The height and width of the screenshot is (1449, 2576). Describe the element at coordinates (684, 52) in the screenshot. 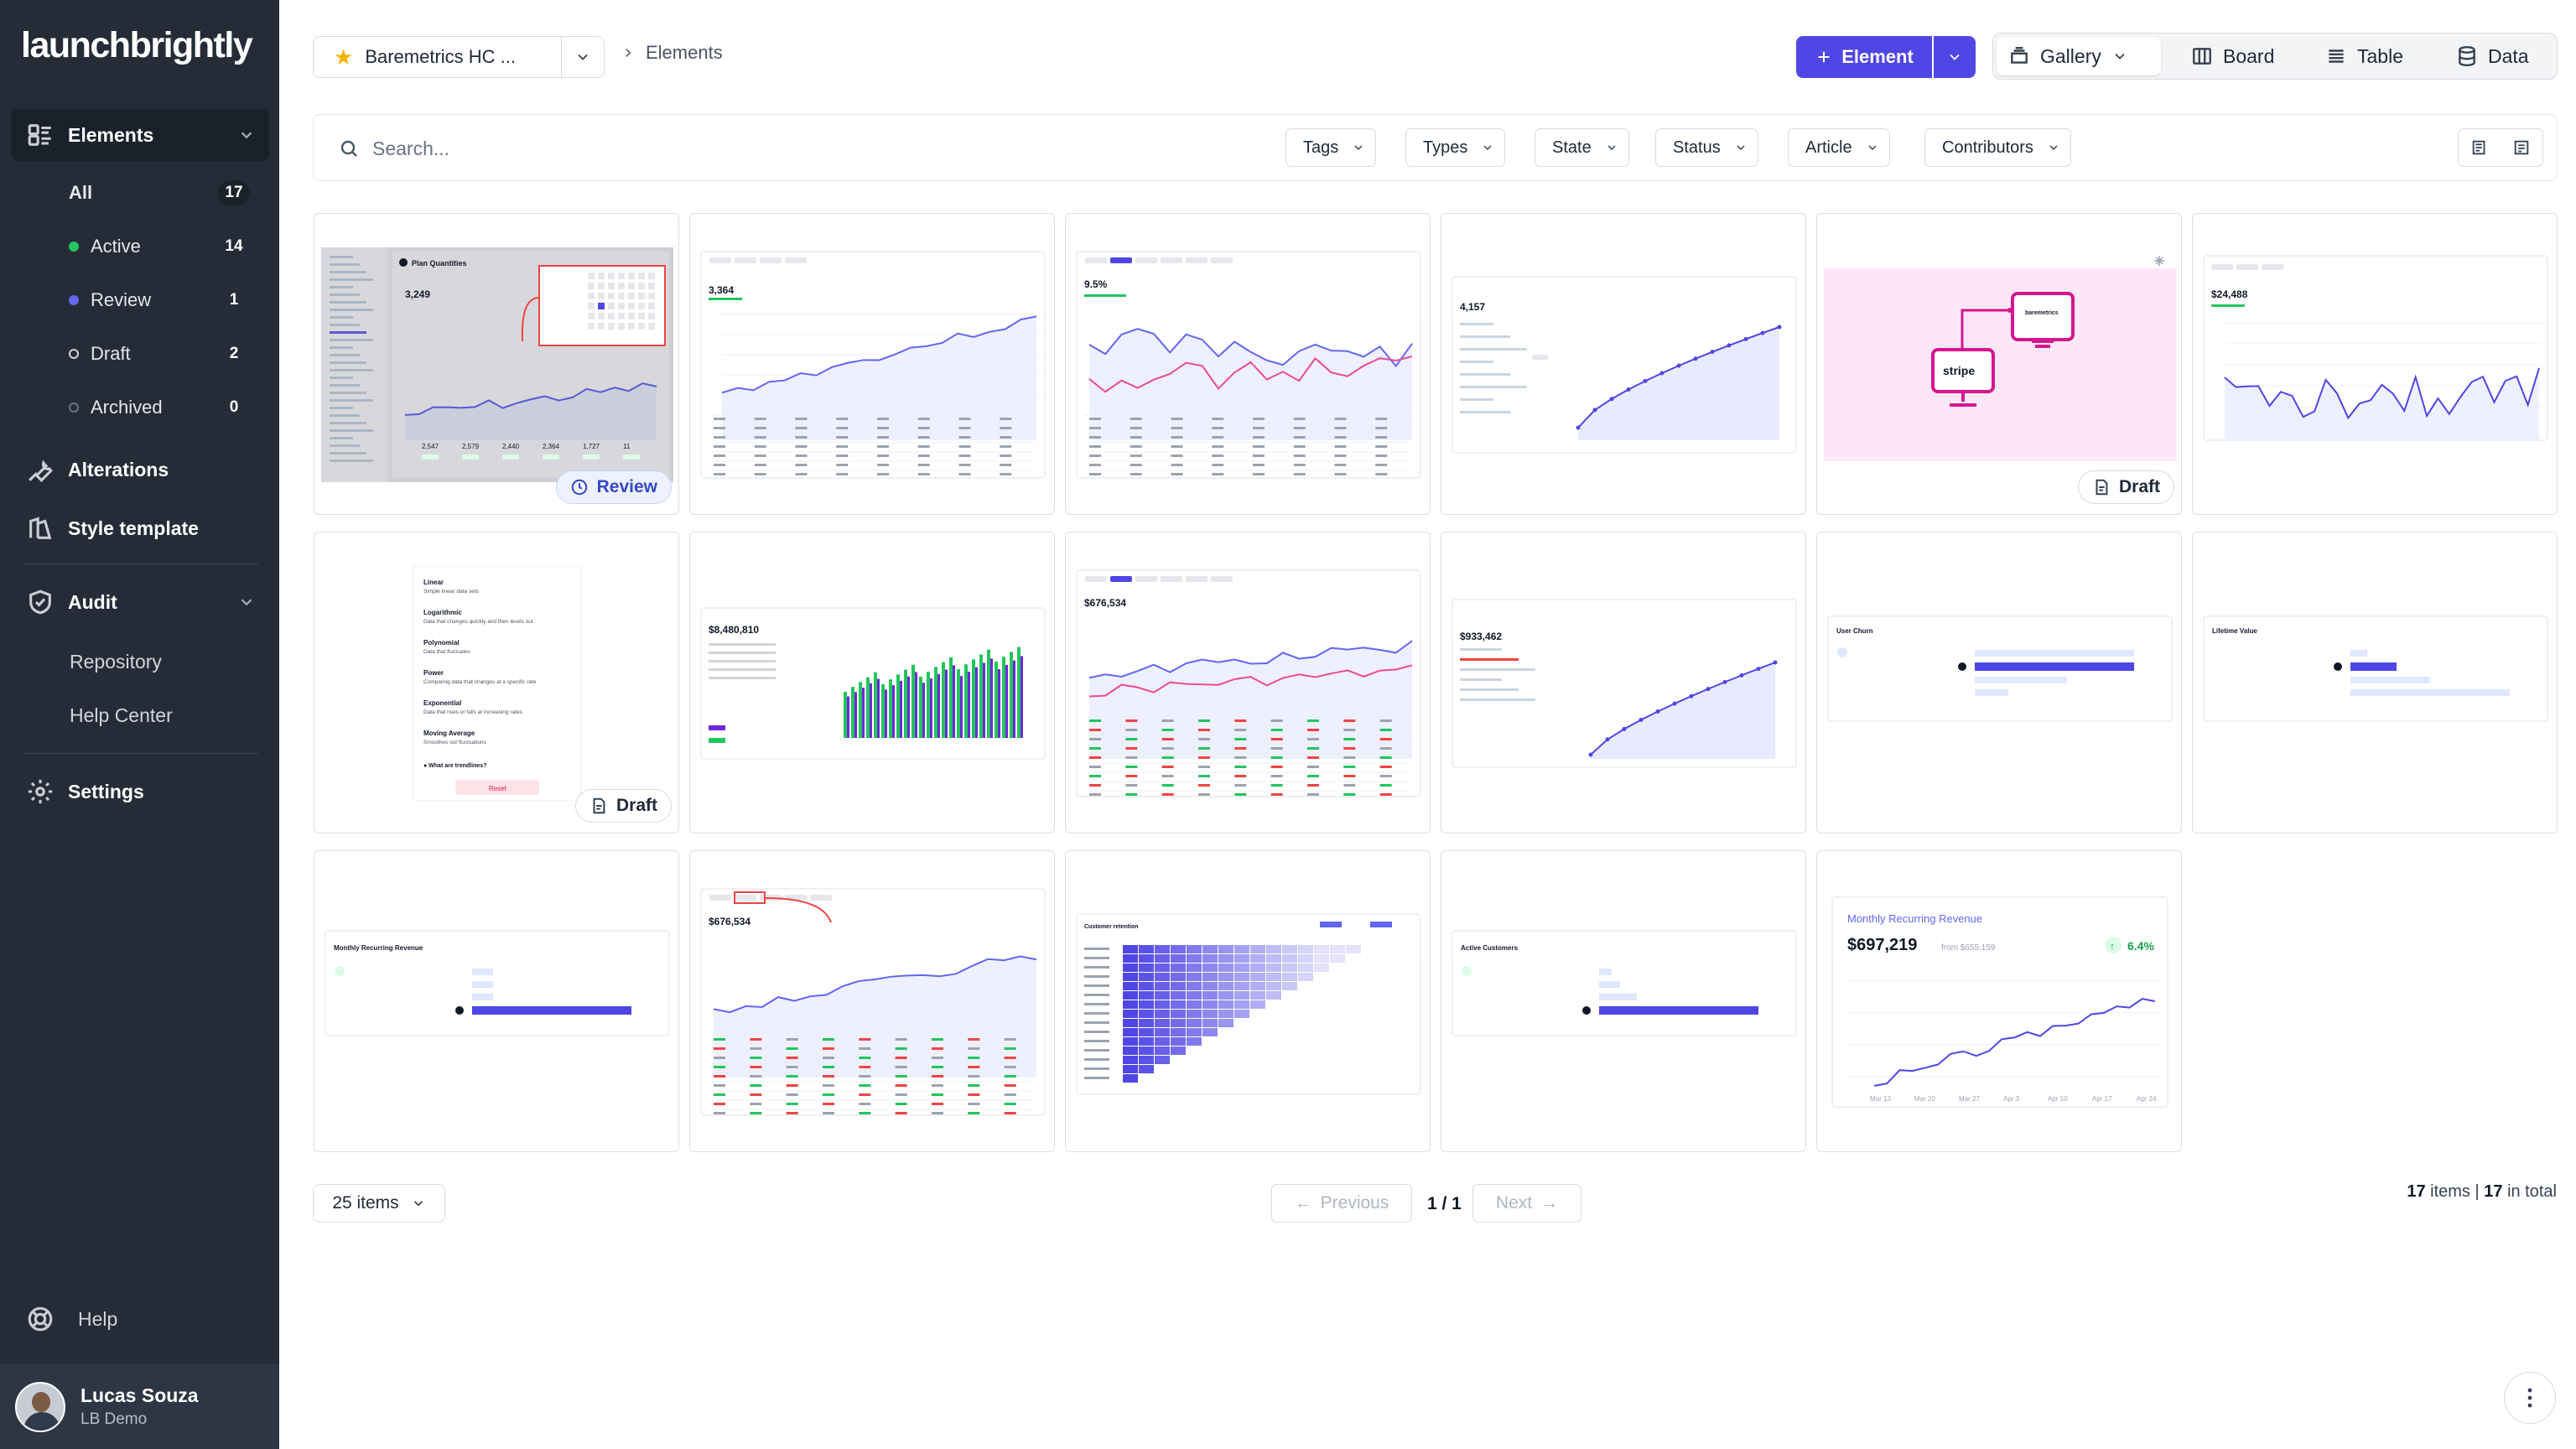

I see `breadcrumb-current: Elements` at that location.